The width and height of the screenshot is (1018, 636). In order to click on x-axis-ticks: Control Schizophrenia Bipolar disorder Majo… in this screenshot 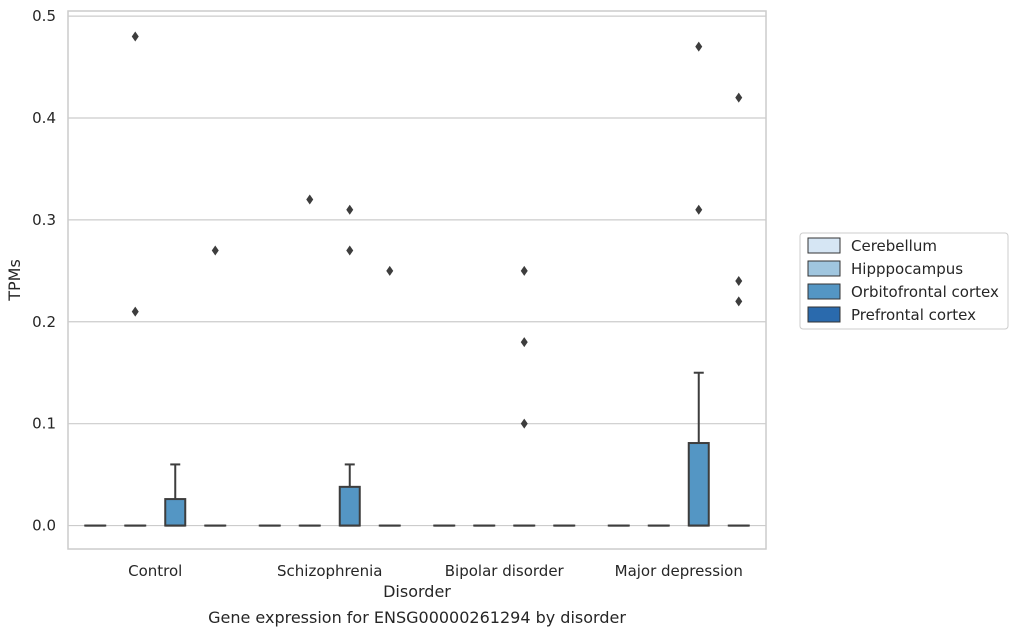, I will do `click(435, 571)`.